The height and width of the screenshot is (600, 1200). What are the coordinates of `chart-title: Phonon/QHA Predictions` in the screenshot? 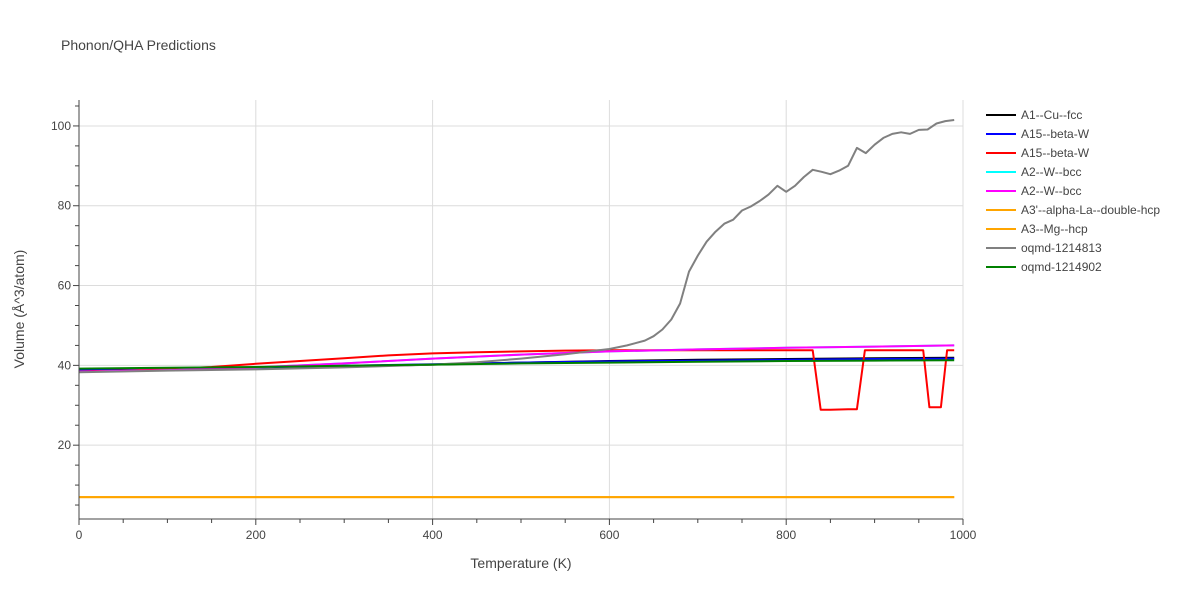 It's located at (138, 45).